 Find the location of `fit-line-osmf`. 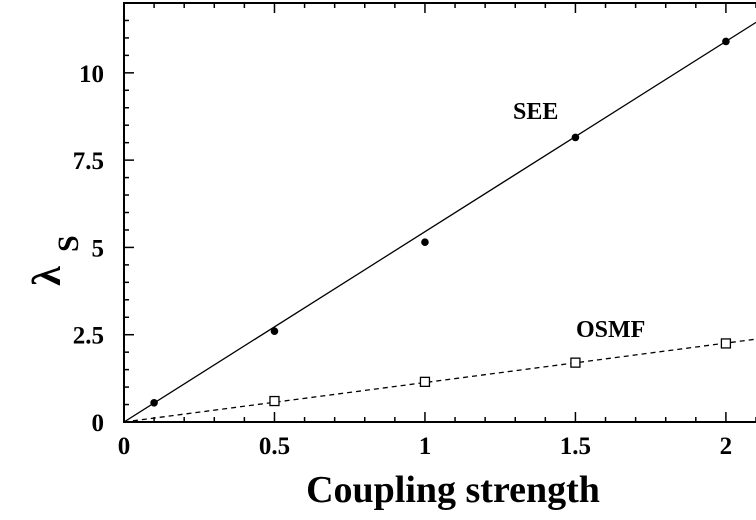

fit-line-osmf is located at coordinates (439, 380).